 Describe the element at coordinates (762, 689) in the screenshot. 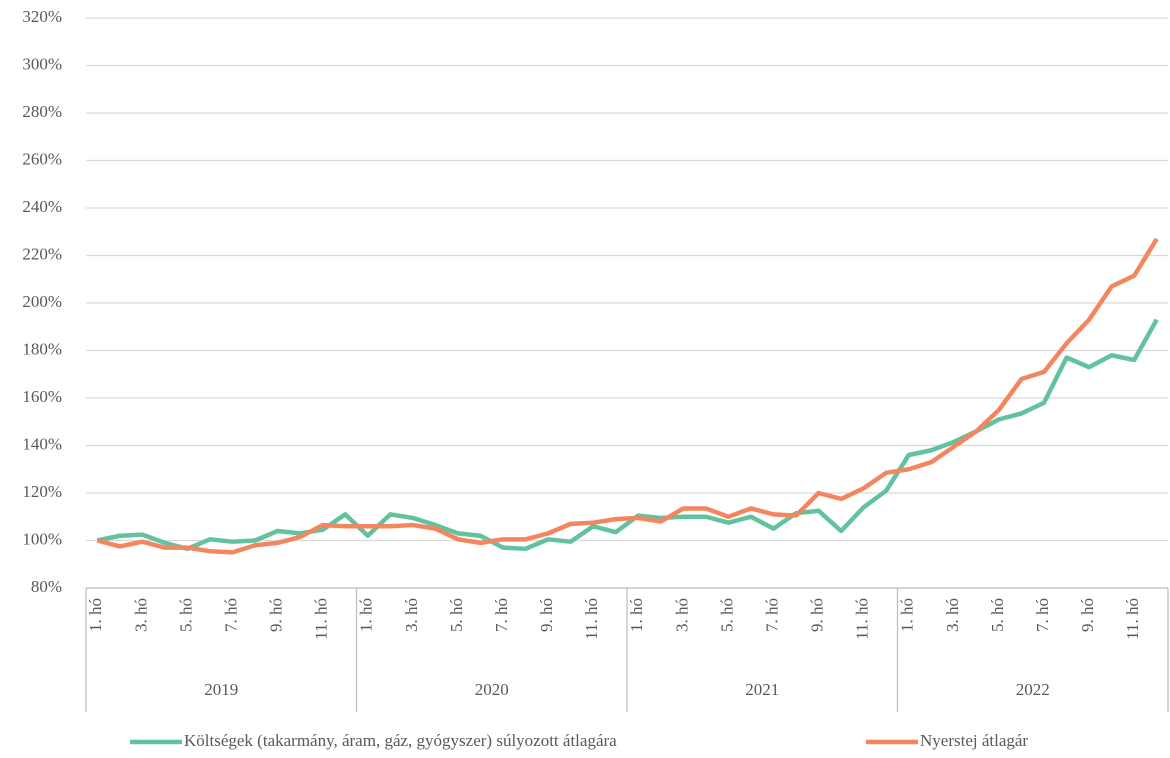

I see `group-label: 2021` at that location.